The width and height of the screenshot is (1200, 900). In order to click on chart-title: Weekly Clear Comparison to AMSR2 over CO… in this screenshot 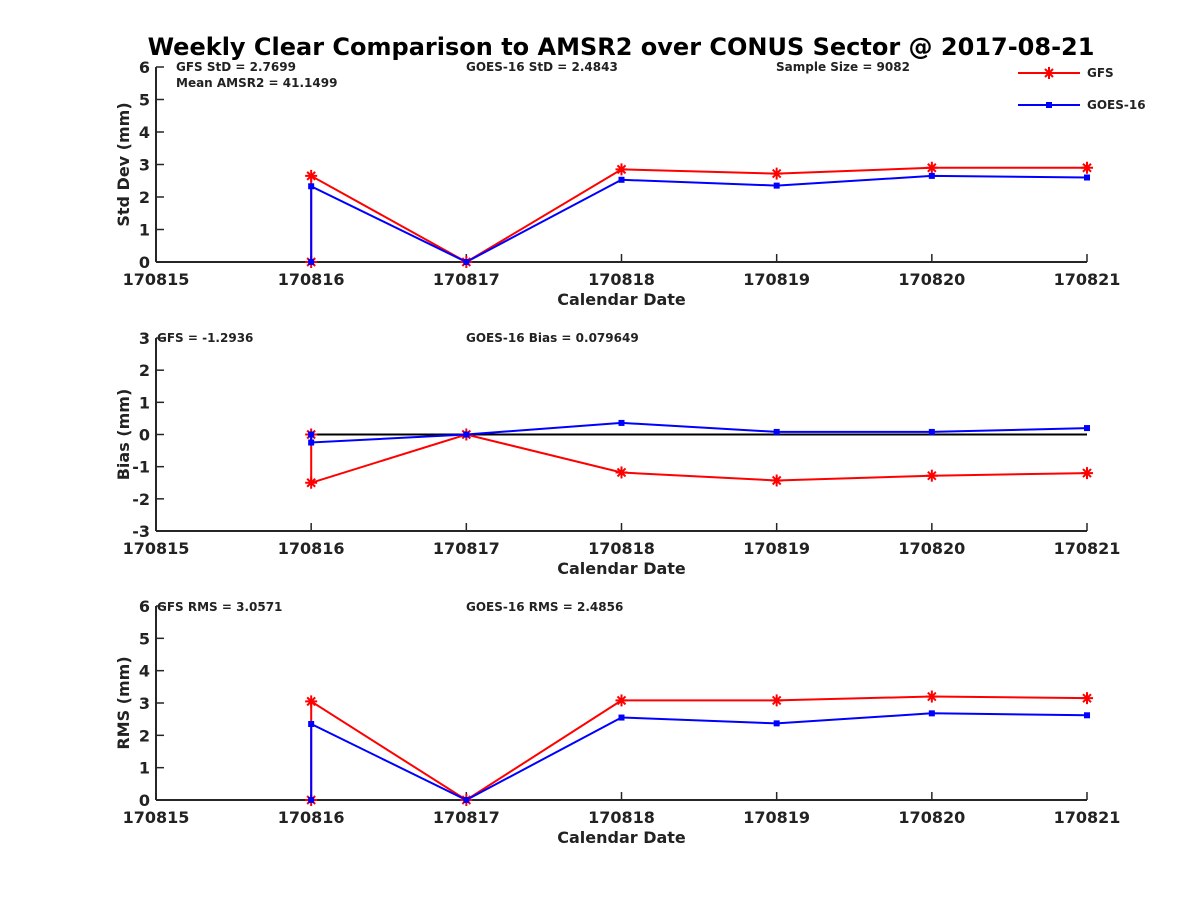, I will do `click(621, 47)`.